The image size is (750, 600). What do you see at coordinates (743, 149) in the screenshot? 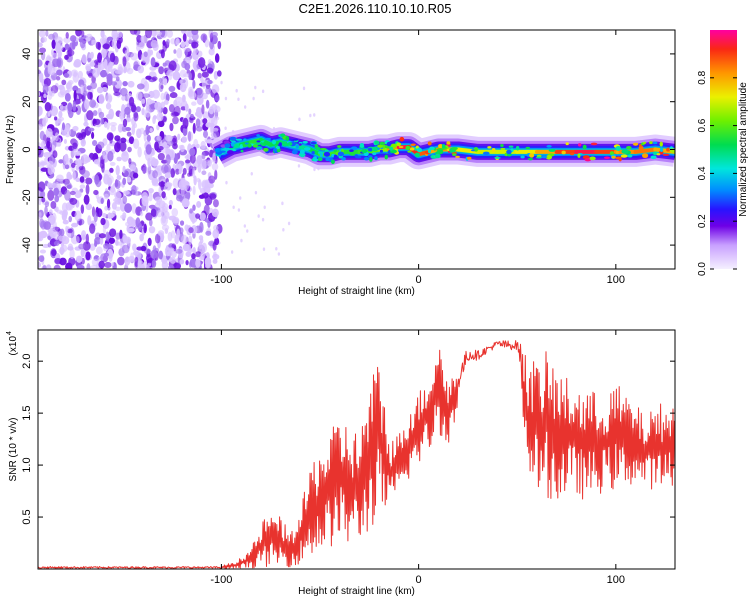
I see `colorbar-label: Normalized spectral amplitude` at bounding box center [743, 149].